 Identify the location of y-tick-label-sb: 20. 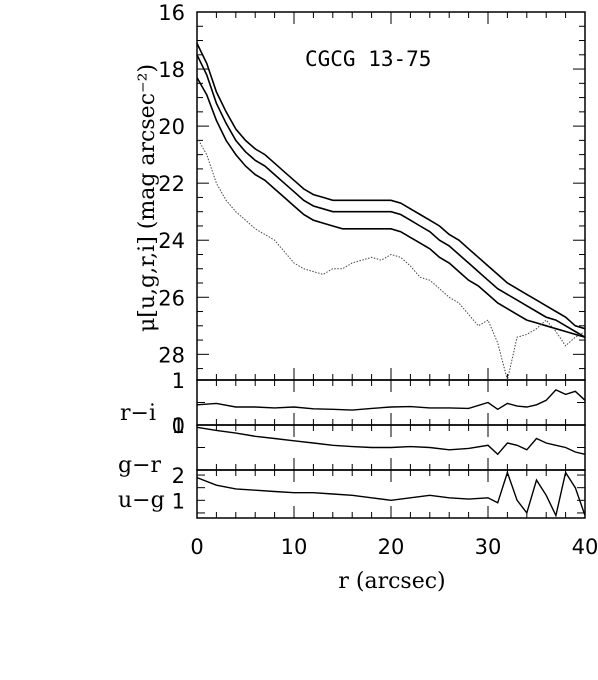
(171, 127).